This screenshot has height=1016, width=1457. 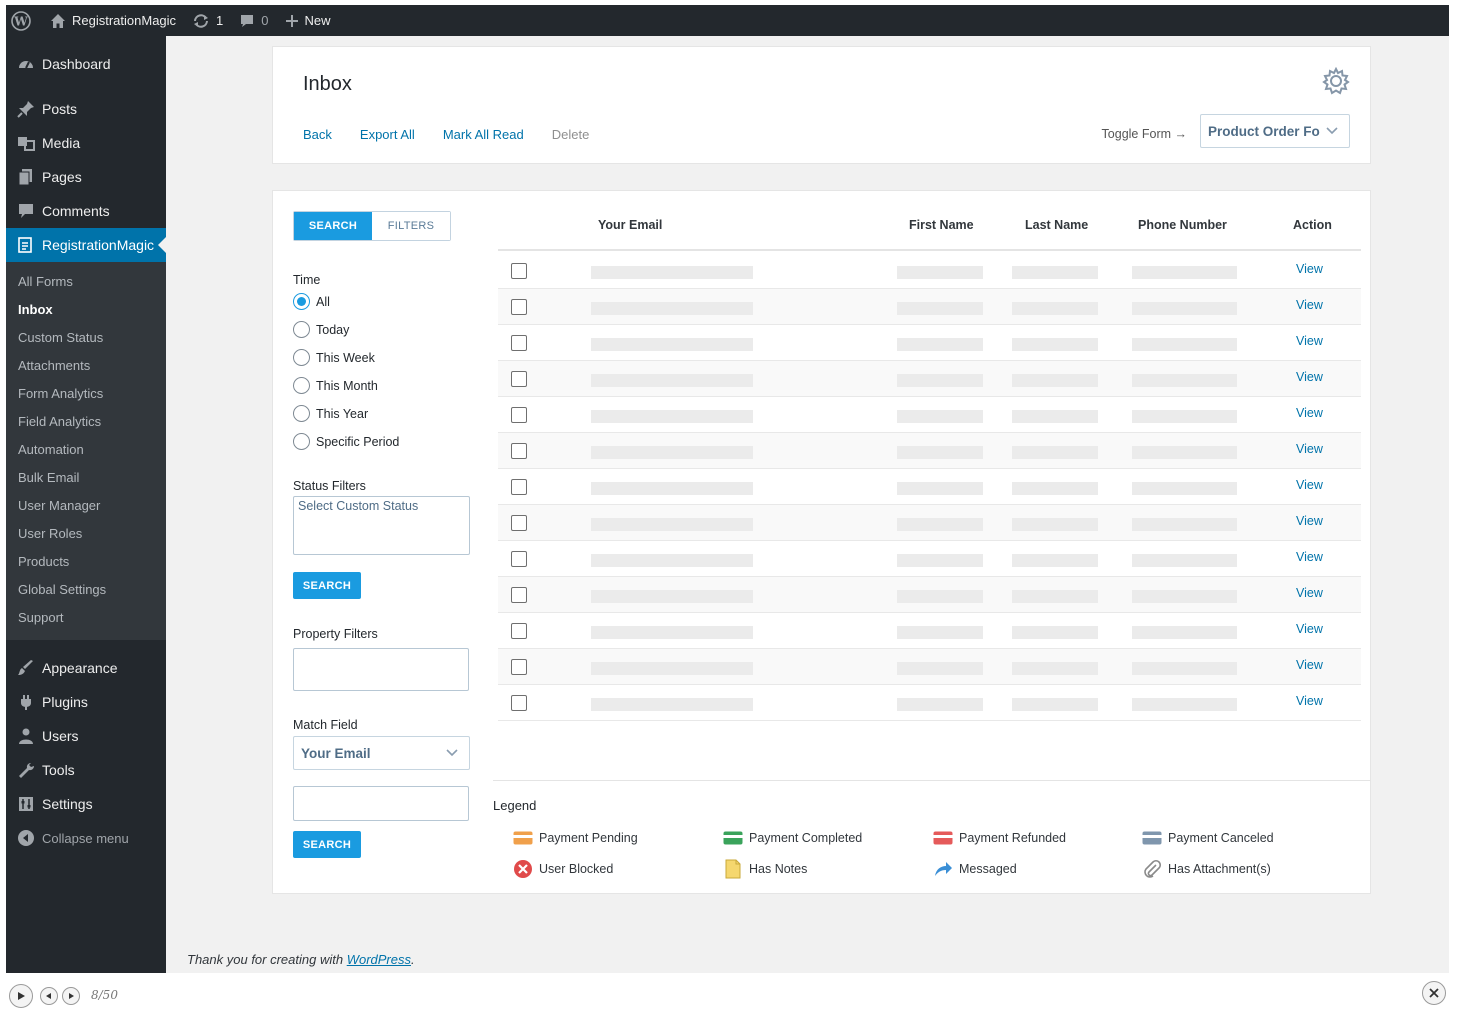 I want to click on admin-bar: W RegistrationMagic 1 0 New, so click(x=727, y=20).